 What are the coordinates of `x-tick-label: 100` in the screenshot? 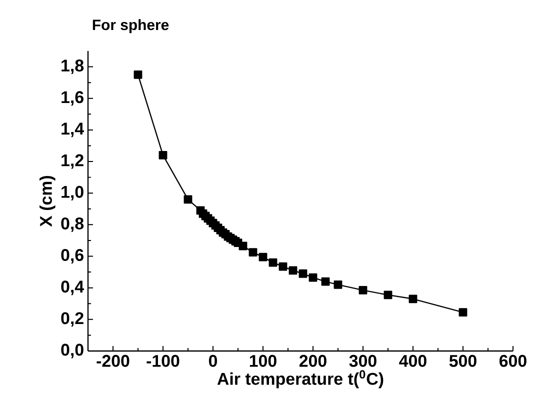 It's located at (263, 360).